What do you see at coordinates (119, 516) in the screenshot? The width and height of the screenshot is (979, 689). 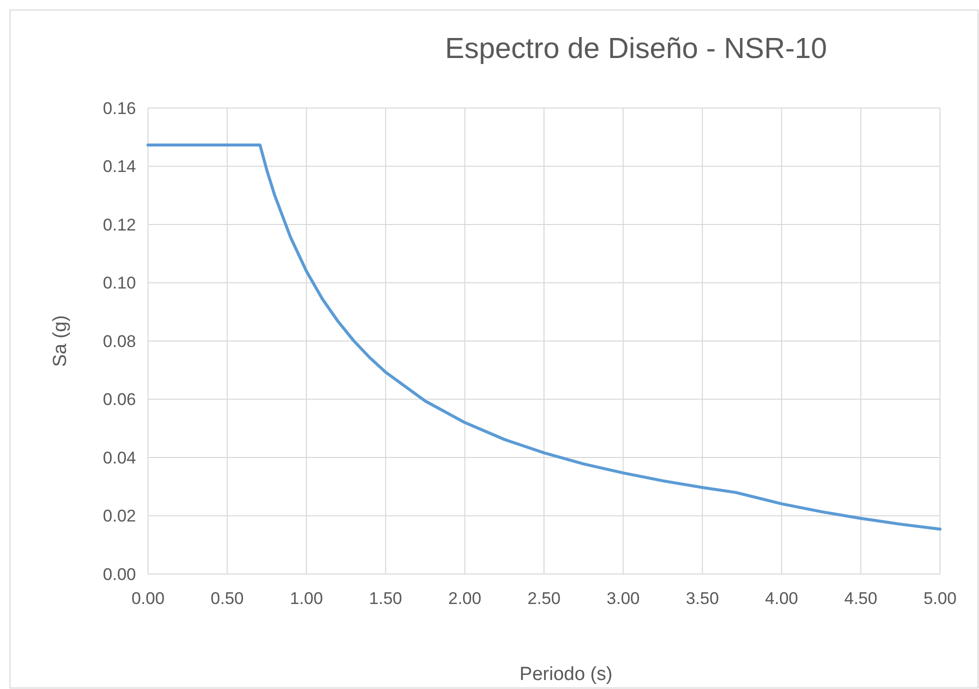 I see `y-tick-label: 0.02` at bounding box center [119, 516].